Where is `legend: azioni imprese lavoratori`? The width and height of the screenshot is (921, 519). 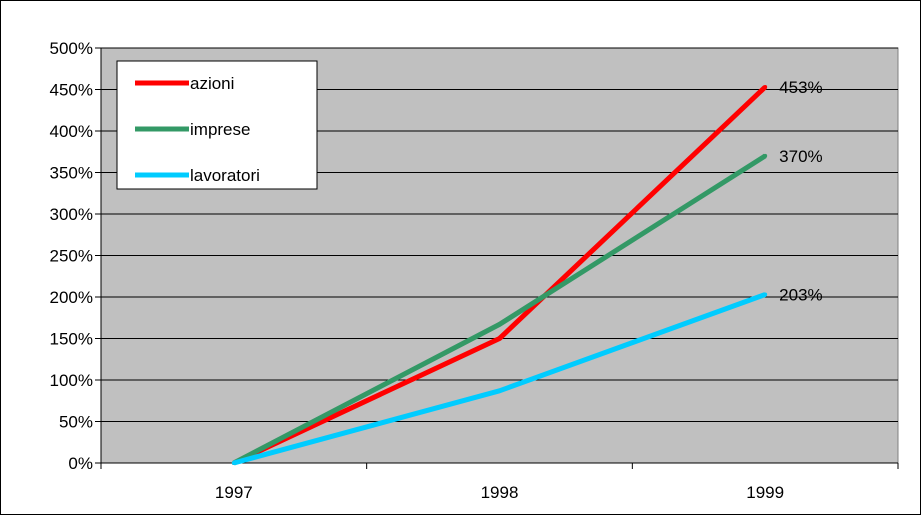 legend: azioni imprese lavoratori is located at coordinates (217, 125).